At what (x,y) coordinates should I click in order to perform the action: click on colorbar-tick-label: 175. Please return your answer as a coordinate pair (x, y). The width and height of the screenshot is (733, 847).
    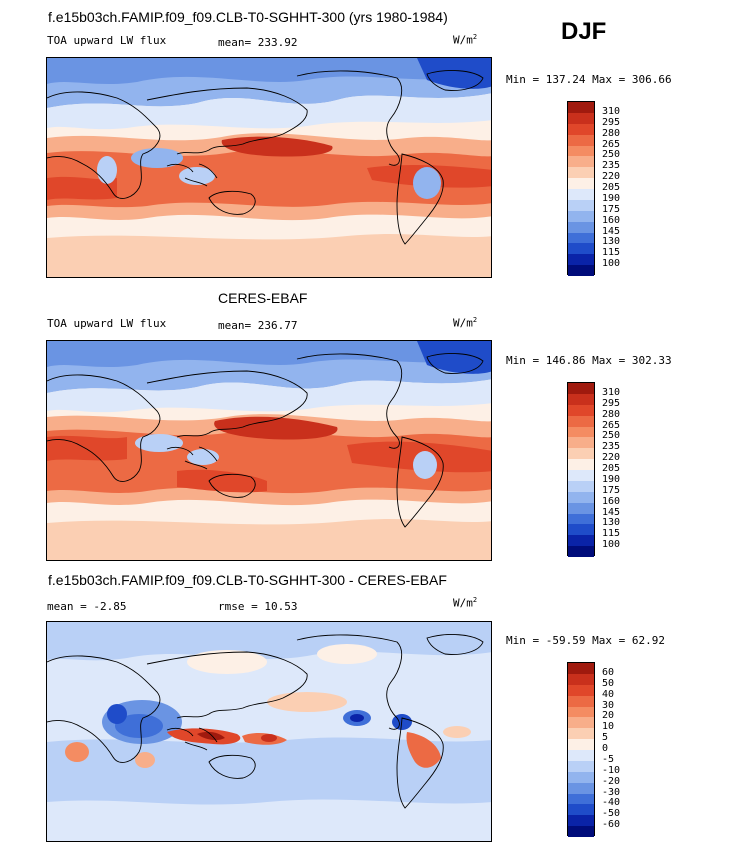
    Looking at the image, I should click on (611, 209).